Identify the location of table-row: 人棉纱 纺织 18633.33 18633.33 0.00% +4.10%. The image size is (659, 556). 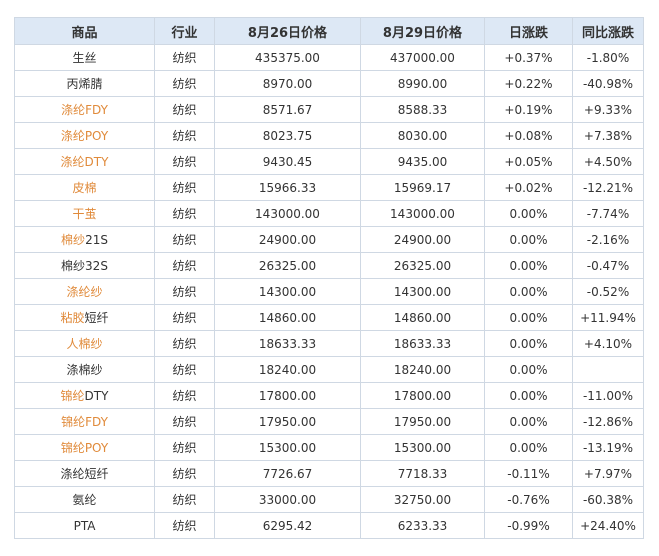
(329, 343).